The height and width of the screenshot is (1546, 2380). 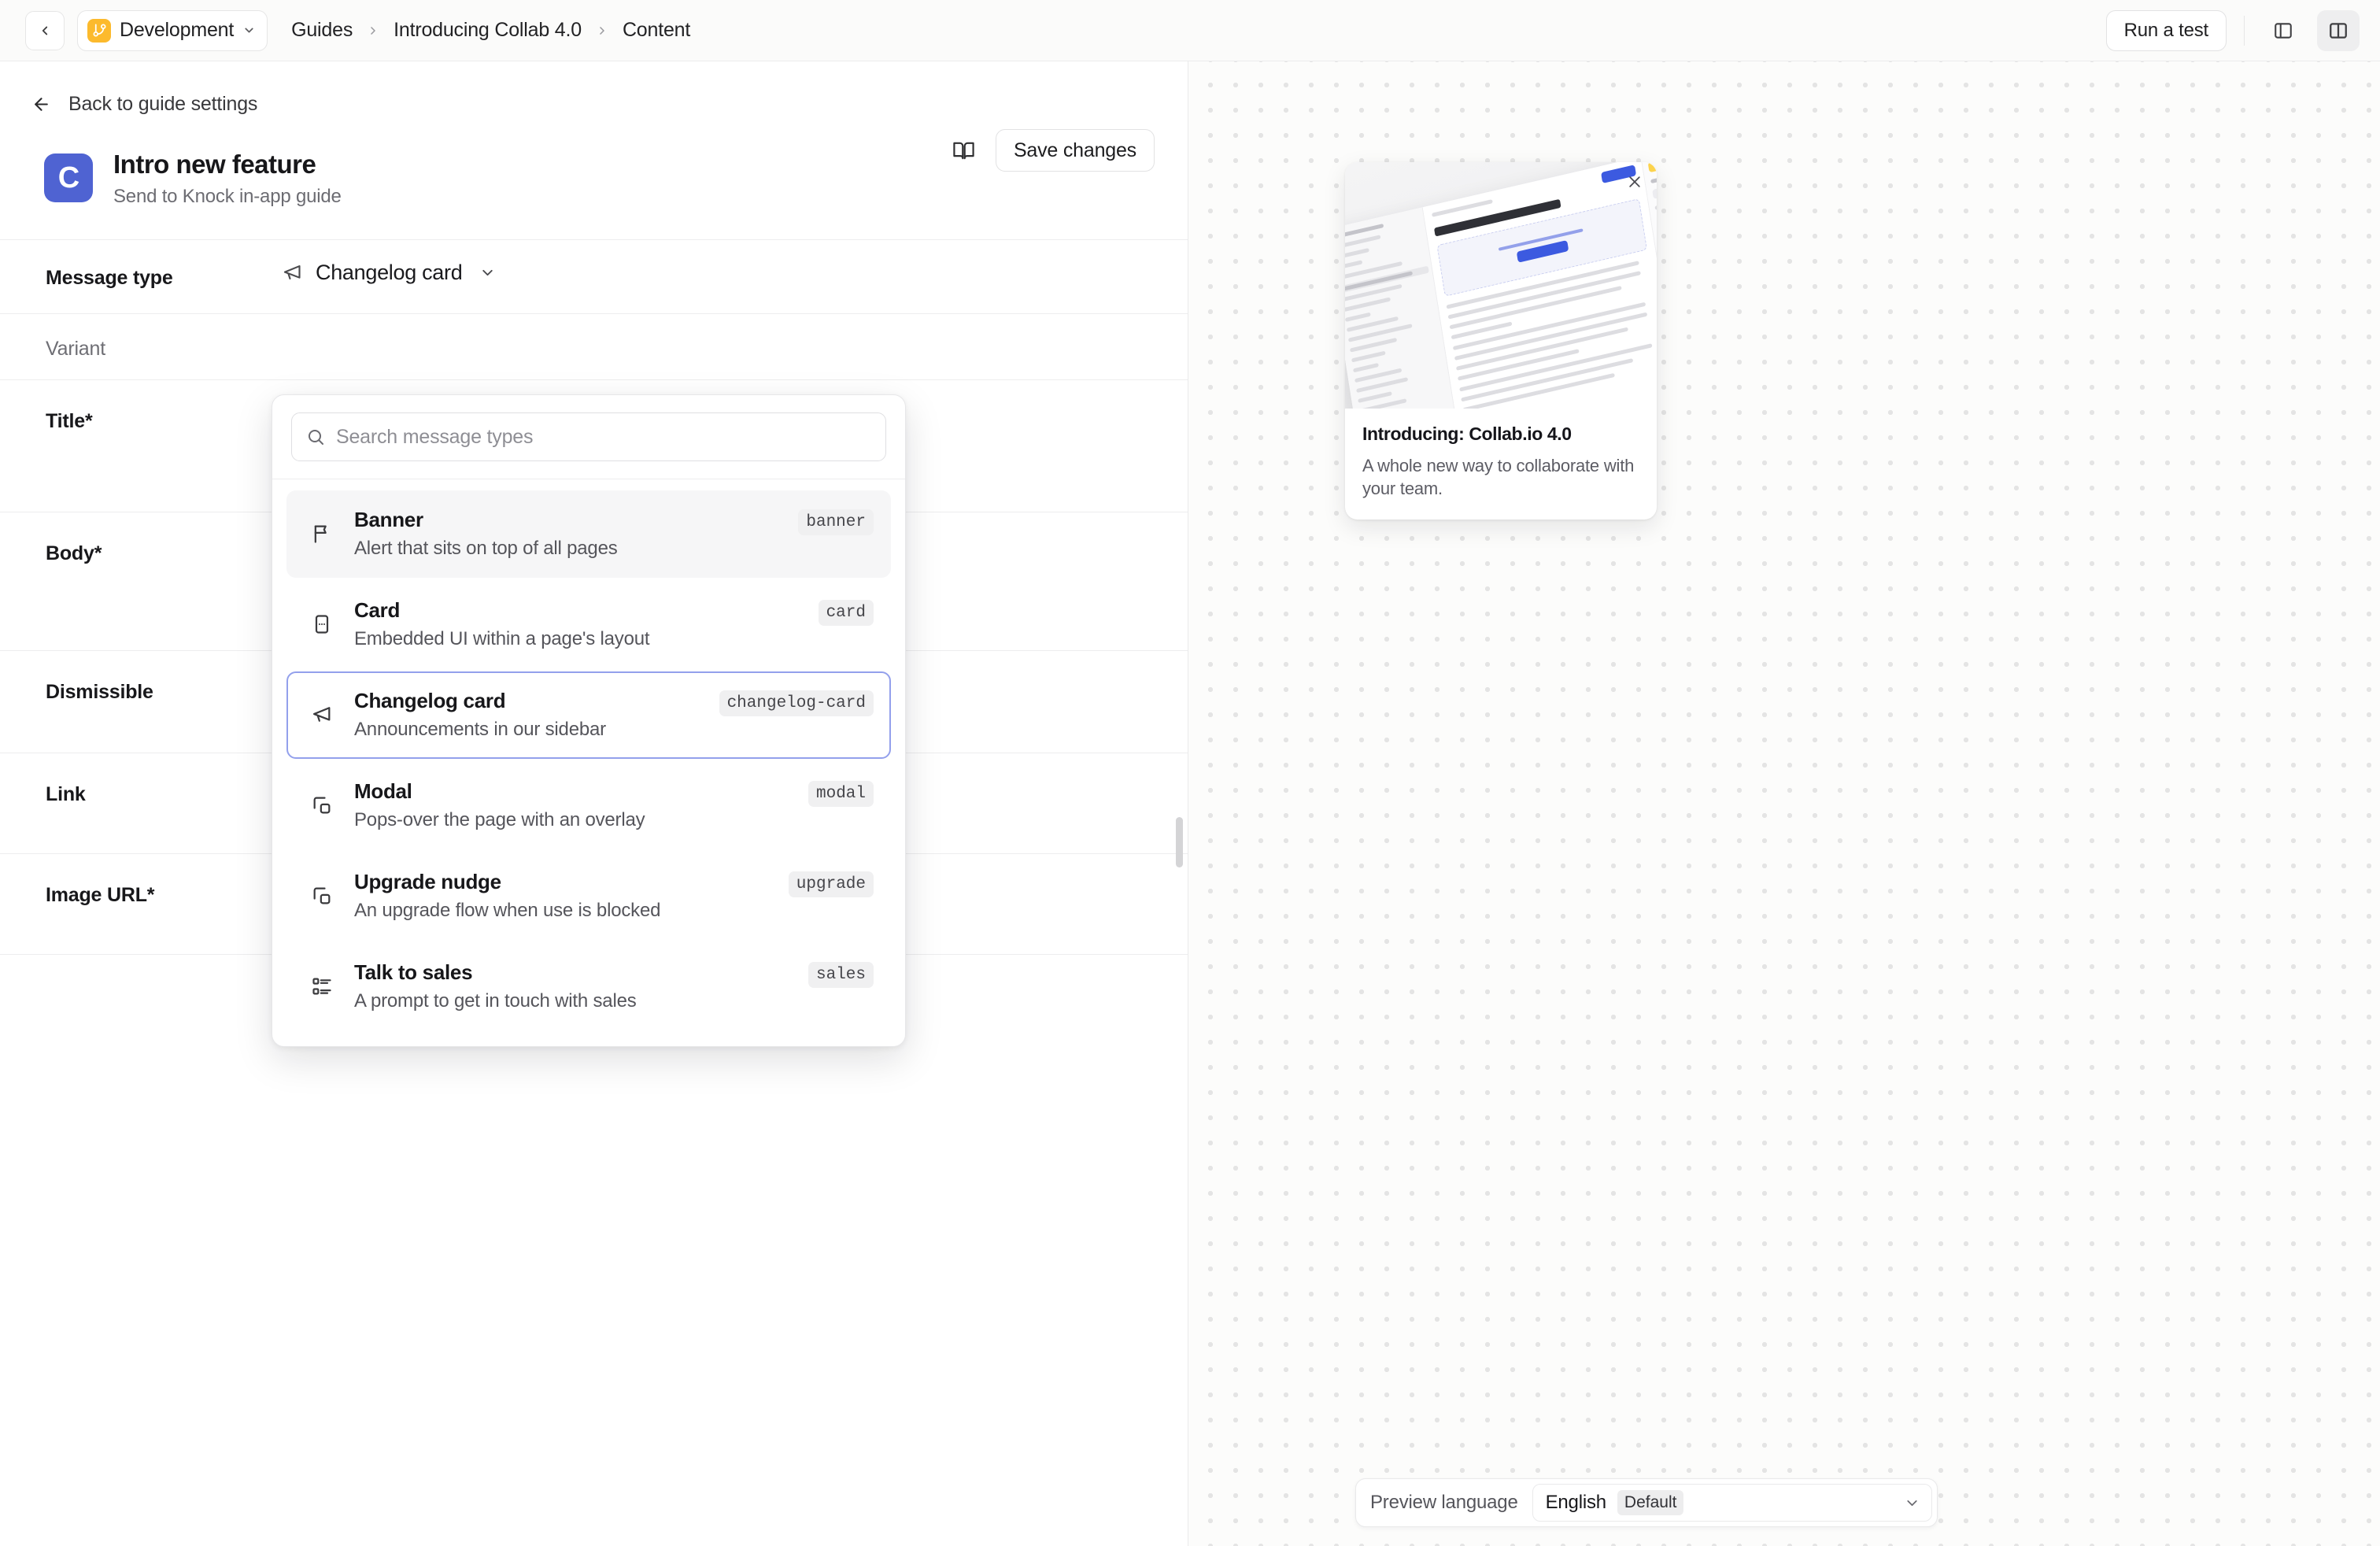 What do you see at coordinates (163, 103) in the screenshot?
I see `back-label: Back to guide settings` at bounding box center [163, 103].